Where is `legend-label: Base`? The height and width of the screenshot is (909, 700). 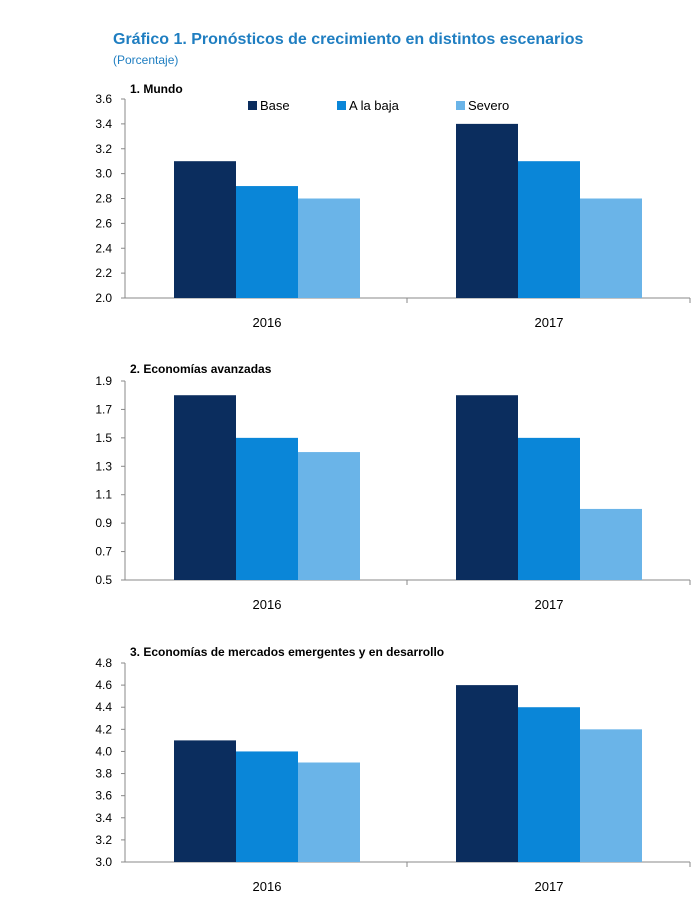
legend-label: Base is located at coordinates (275, 105).